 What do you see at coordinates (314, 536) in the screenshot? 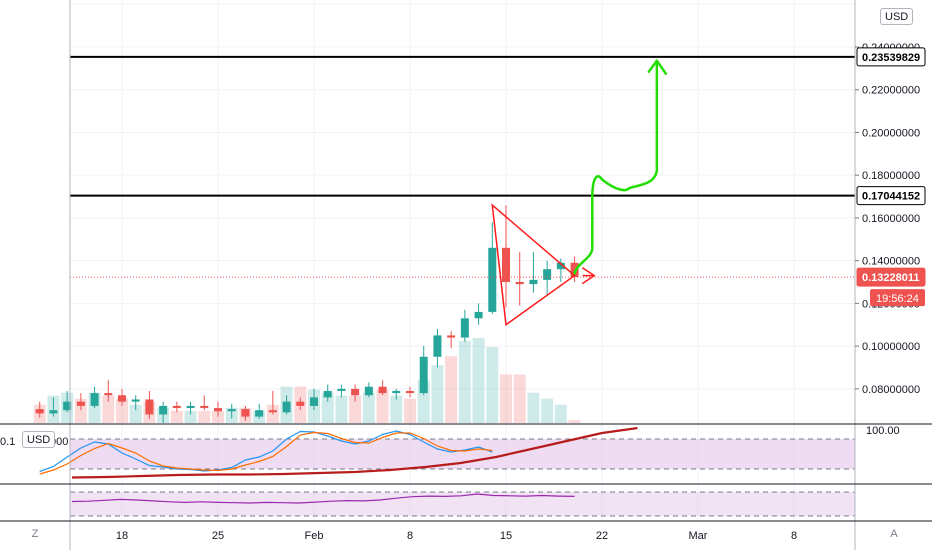
I see `time-tick-label: Feb` at bounding box center [314, 536].